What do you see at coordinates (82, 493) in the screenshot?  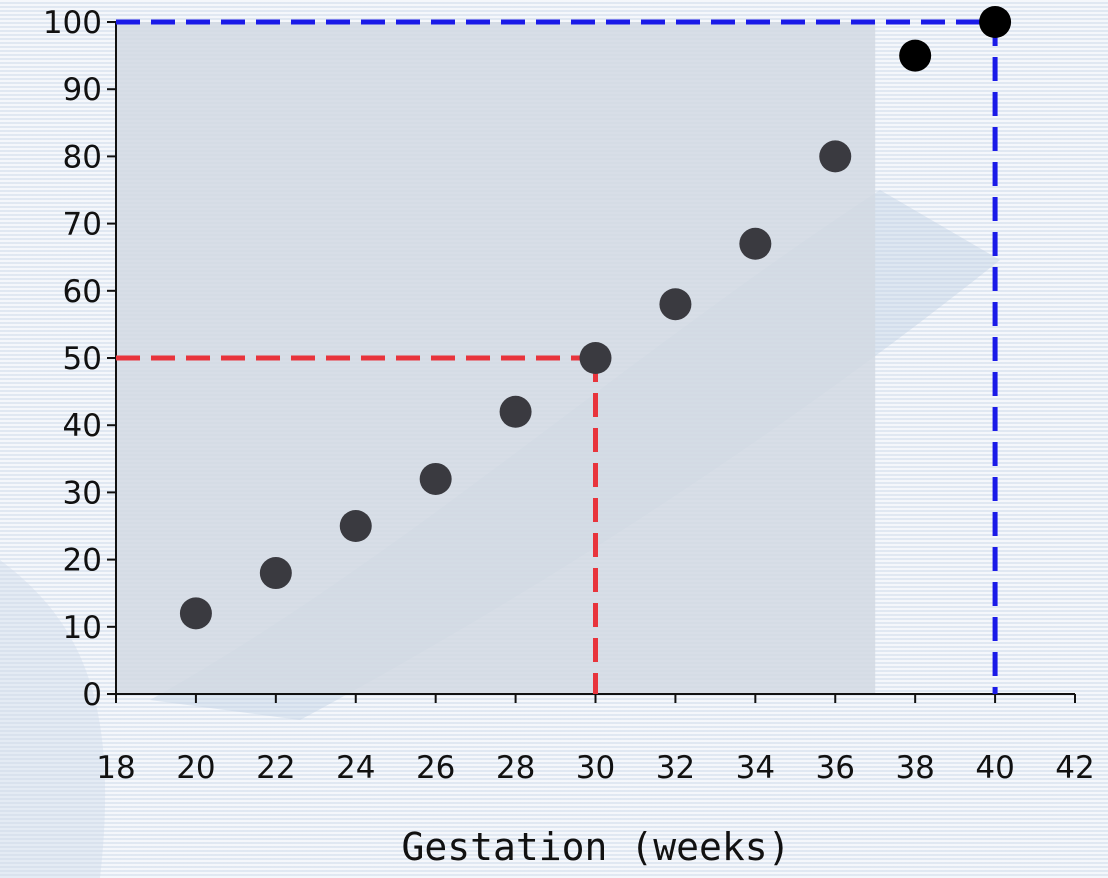 I see `y-tick-label: 30` at bounding box center [82, 493].